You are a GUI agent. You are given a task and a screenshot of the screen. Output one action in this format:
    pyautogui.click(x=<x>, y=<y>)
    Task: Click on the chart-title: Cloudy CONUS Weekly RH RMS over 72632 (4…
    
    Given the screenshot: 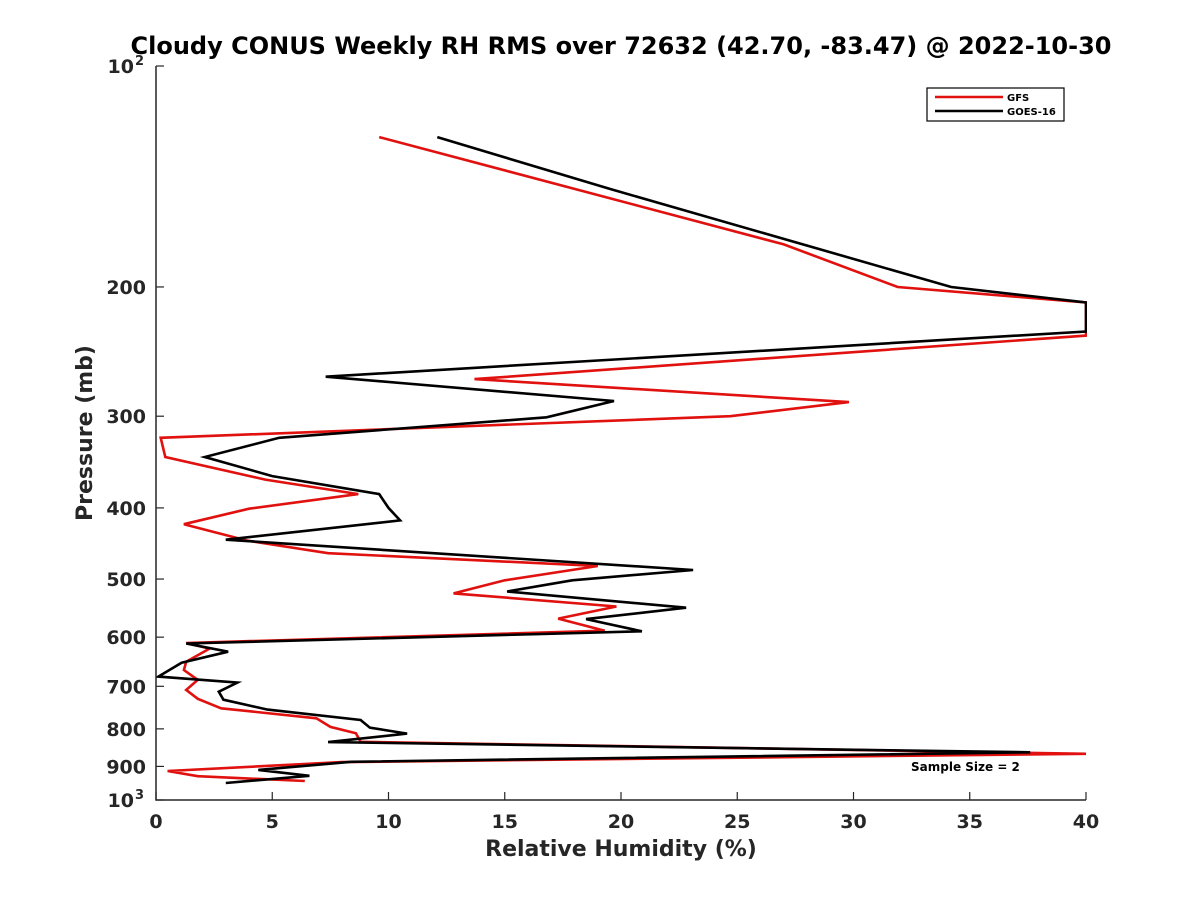 What is the action you would take?
    pyautogui.click(x=621, y=46)
    